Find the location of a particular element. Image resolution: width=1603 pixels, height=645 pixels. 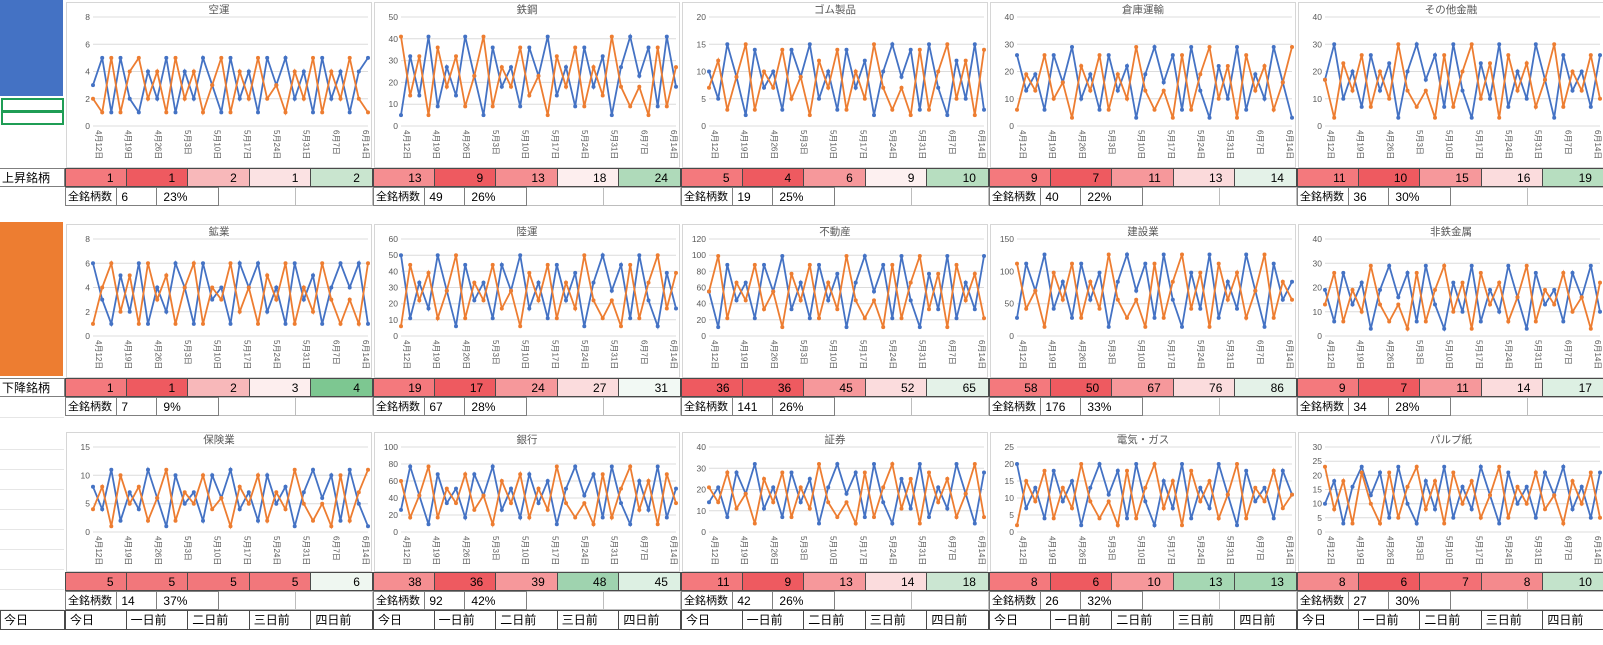

day-header-1ago: 一日前 is located at coordinates (465, 620).